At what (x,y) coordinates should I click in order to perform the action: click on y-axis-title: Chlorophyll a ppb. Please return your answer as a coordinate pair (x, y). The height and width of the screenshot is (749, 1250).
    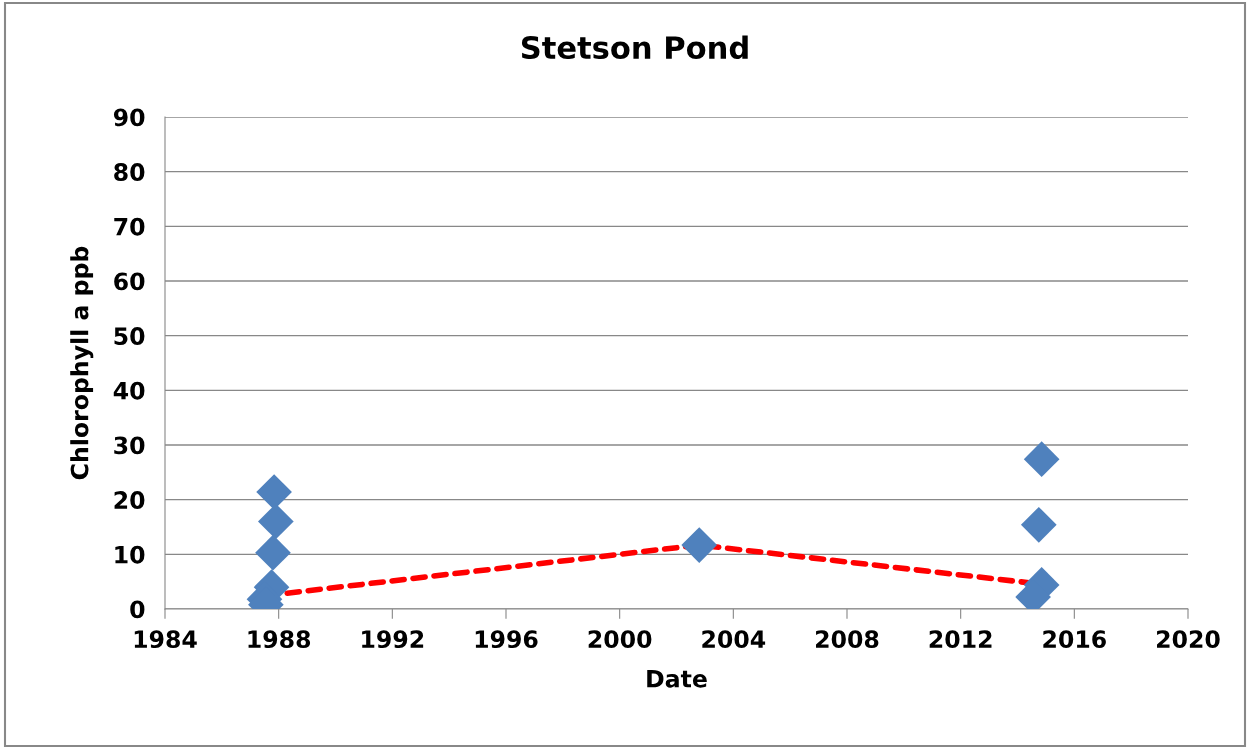
    Looking at the image, I should click on (82, 363).